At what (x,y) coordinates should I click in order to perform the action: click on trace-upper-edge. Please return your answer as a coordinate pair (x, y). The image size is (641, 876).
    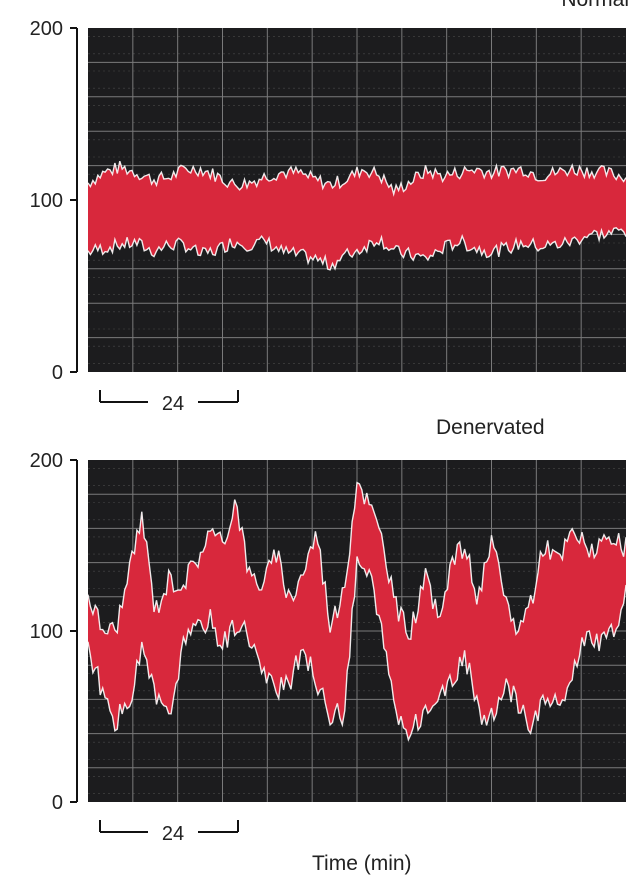
    Looking at the image, I should click on (357, 178).